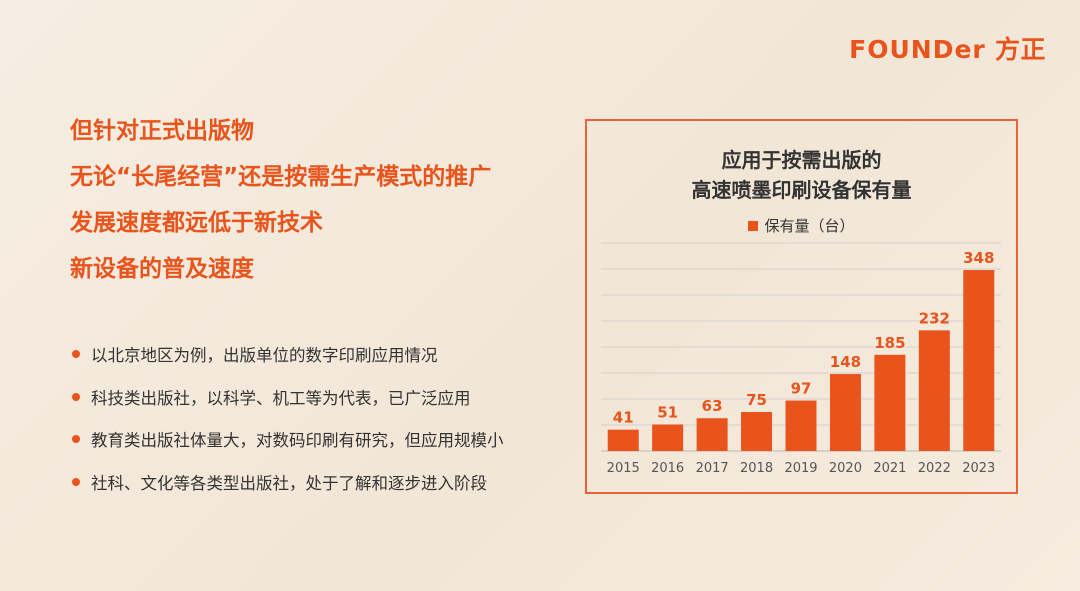  I want to click on chart-title-line-2: 高速喷墨印刷设备保有量, so click(801, 190).